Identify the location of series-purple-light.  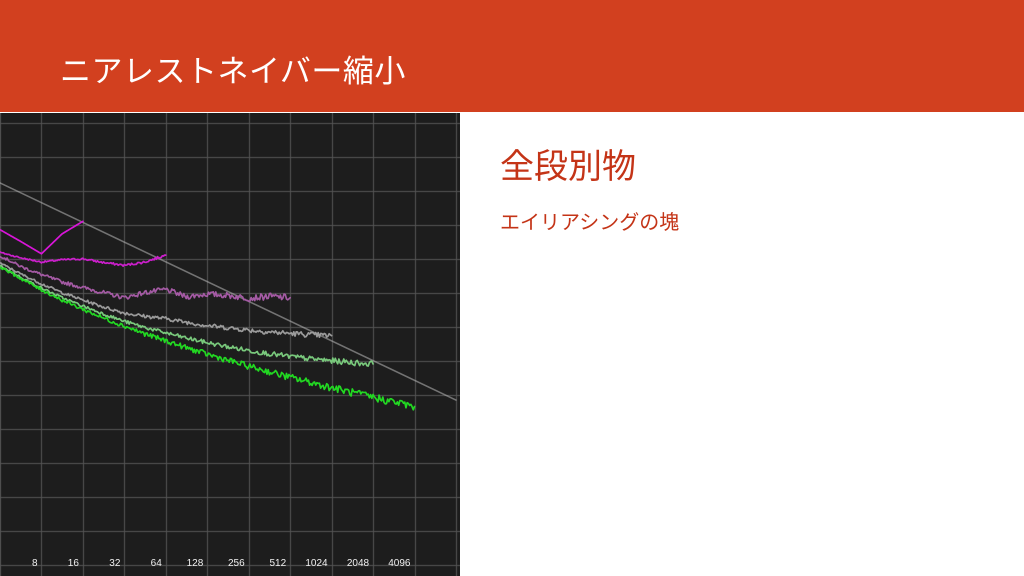
(145, 279).